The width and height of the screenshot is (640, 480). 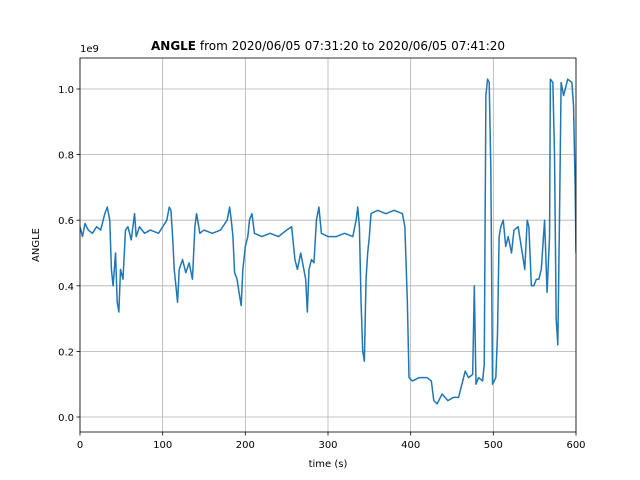 What do you see at coordinates (36, 245) in the screenshot?
I see `y-axis-label: ANGLE` at bounding box center [36, 245].